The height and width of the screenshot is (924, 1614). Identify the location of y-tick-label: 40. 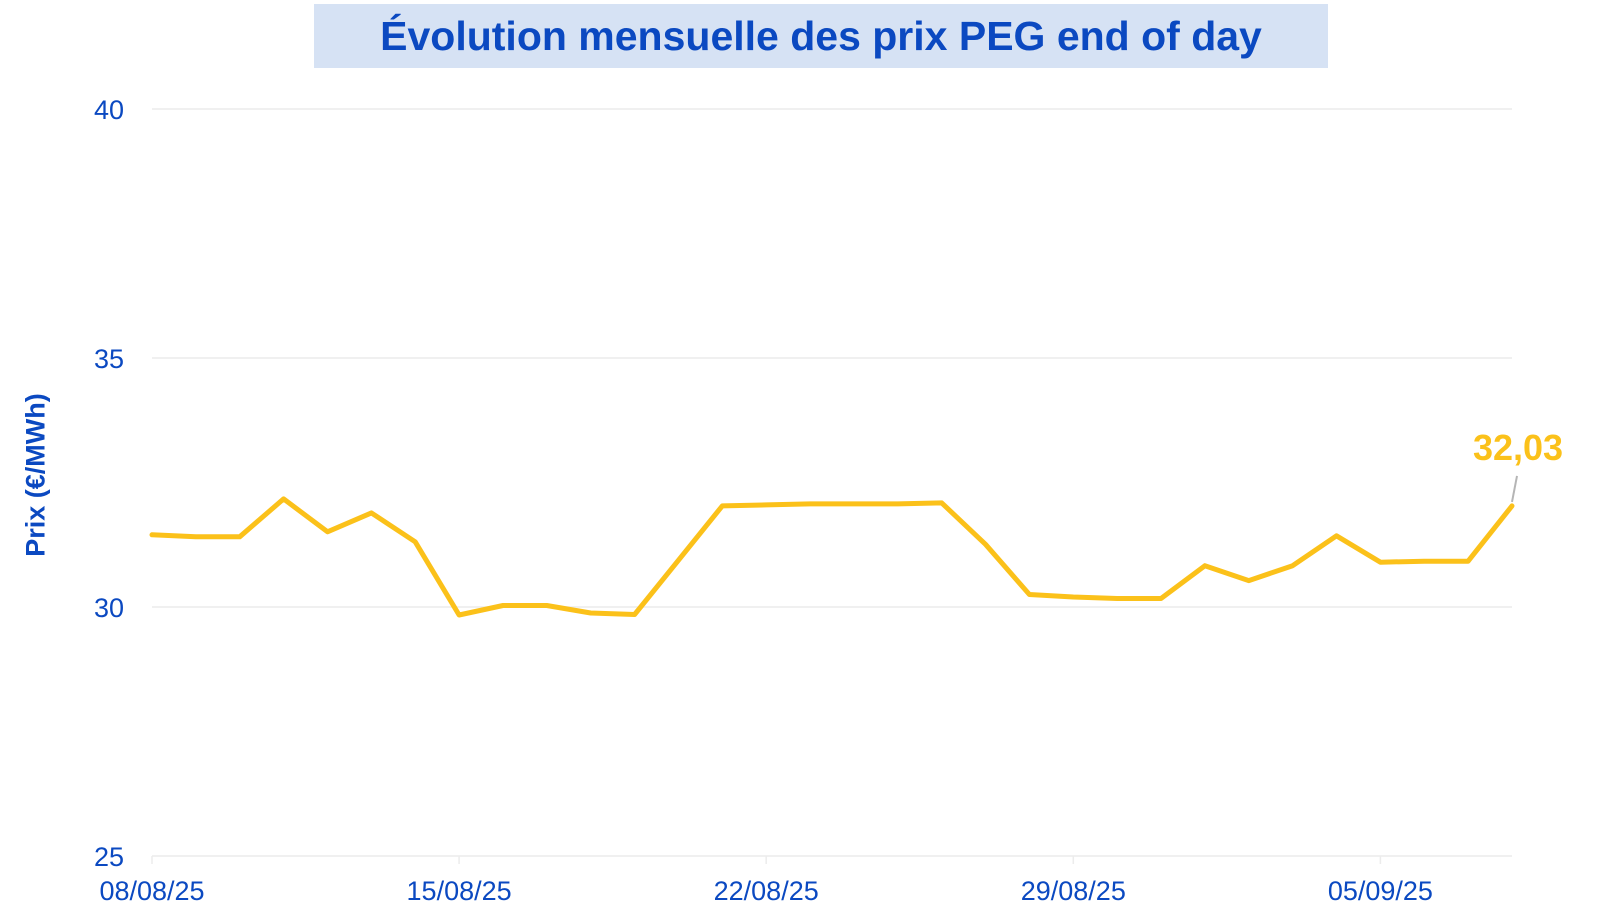
(109, 110).